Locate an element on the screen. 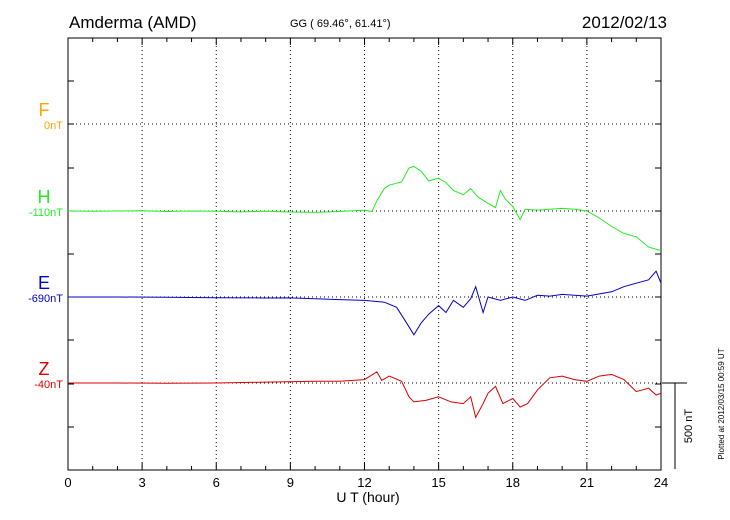 The width and height of the screenshot is (730, 520). coordinates: GG ( 69.46°, 61.41°) is located at coordinates (340, 24).